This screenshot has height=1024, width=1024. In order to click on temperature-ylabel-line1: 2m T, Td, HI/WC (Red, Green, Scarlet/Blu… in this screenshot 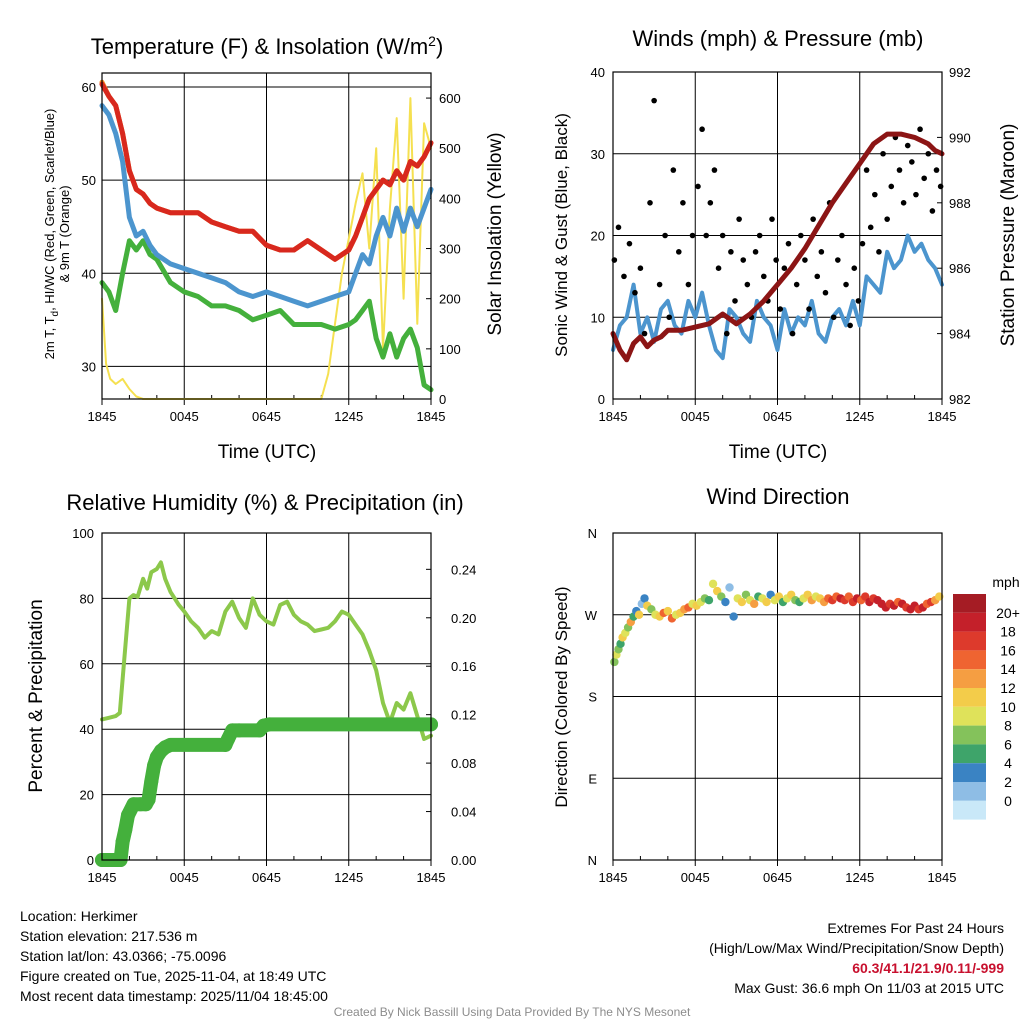, I will do `click(51, 234)`.